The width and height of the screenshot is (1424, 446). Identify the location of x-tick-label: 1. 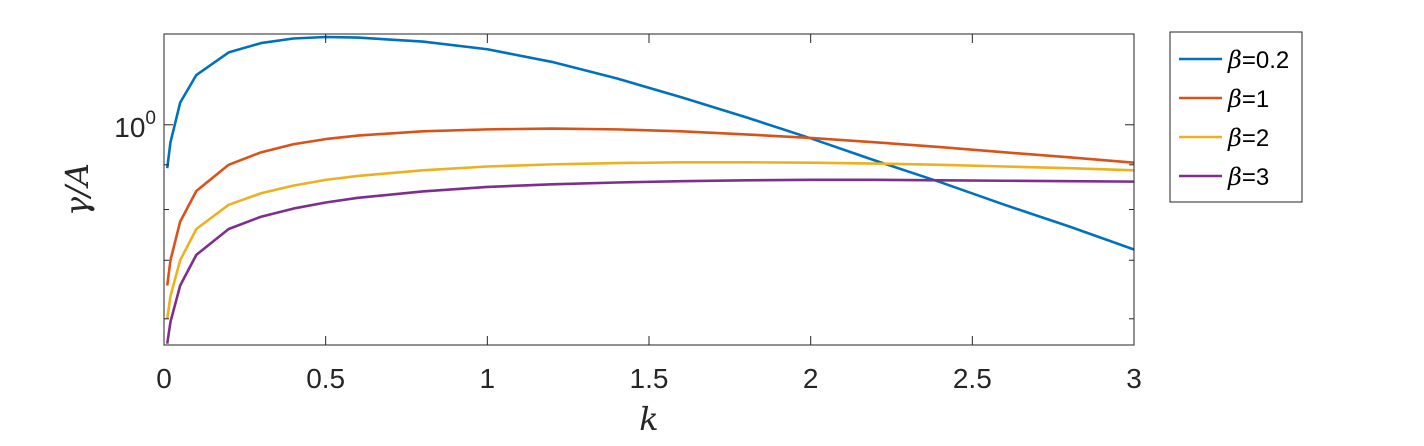
(488, 378).